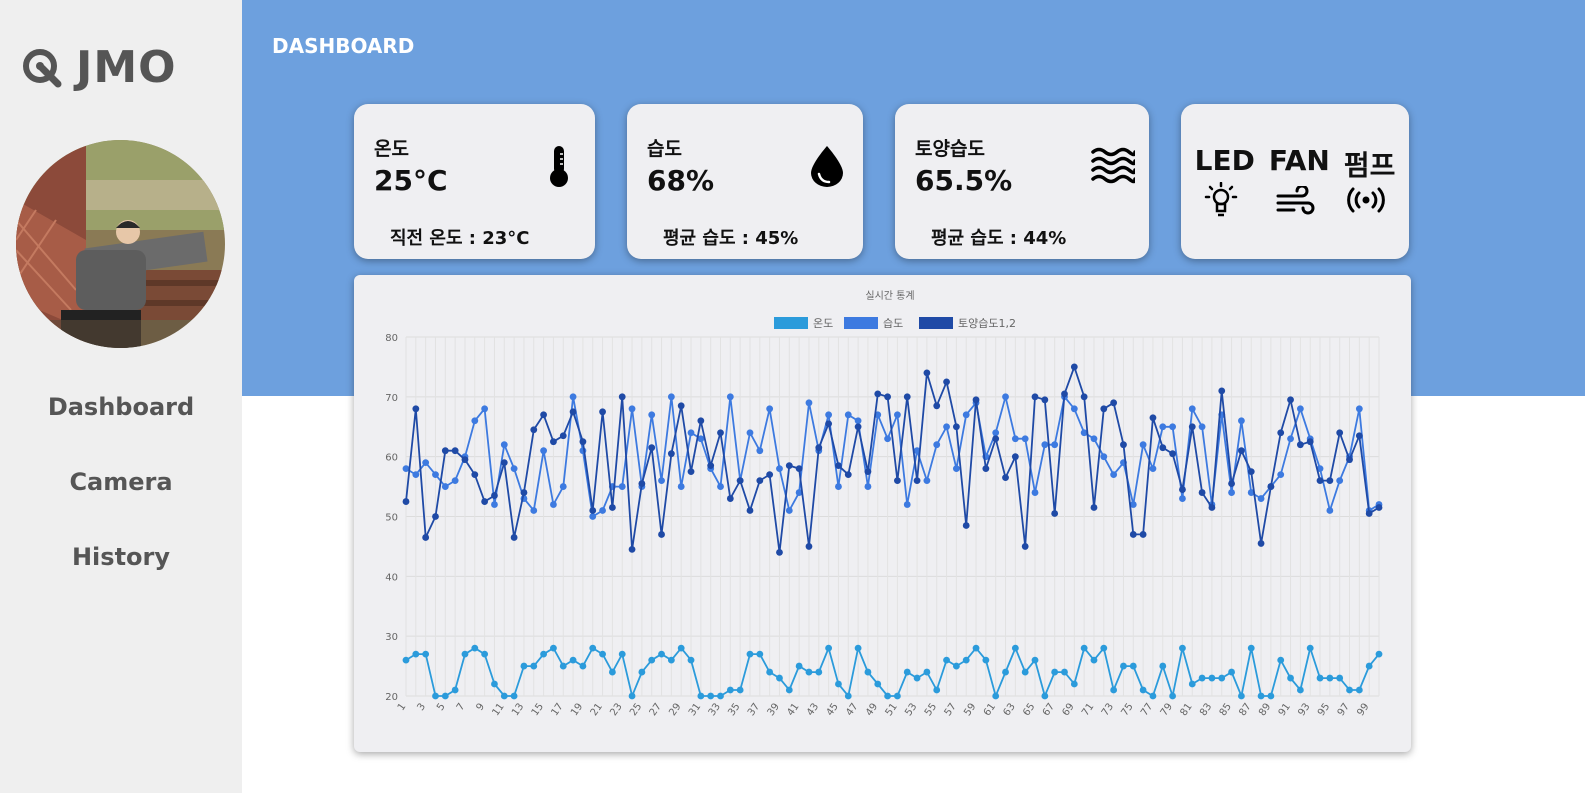  What do you see at coordinates (1296, 201) in the screenshot?
I see `wind-icon` at bounding box center [1296, 201].